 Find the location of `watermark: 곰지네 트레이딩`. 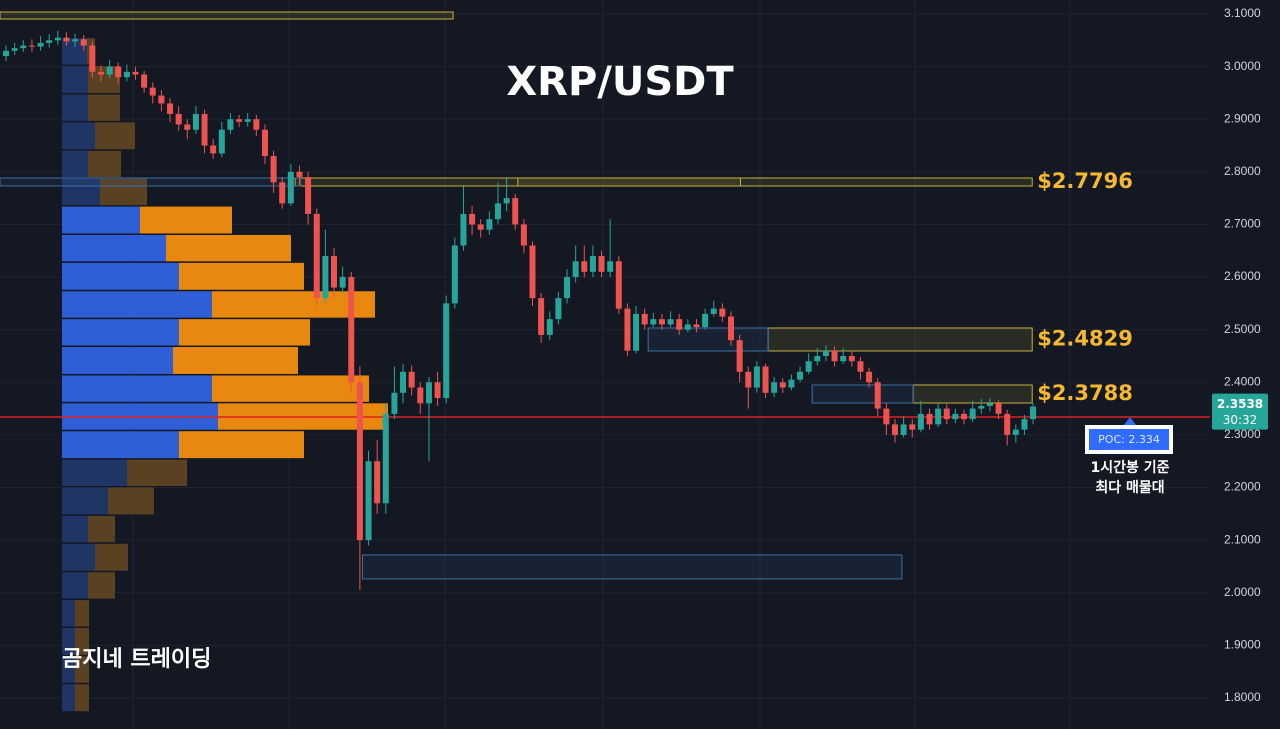

watermark: 곰지네 트레이딩 is located at coordinates (136, 659).